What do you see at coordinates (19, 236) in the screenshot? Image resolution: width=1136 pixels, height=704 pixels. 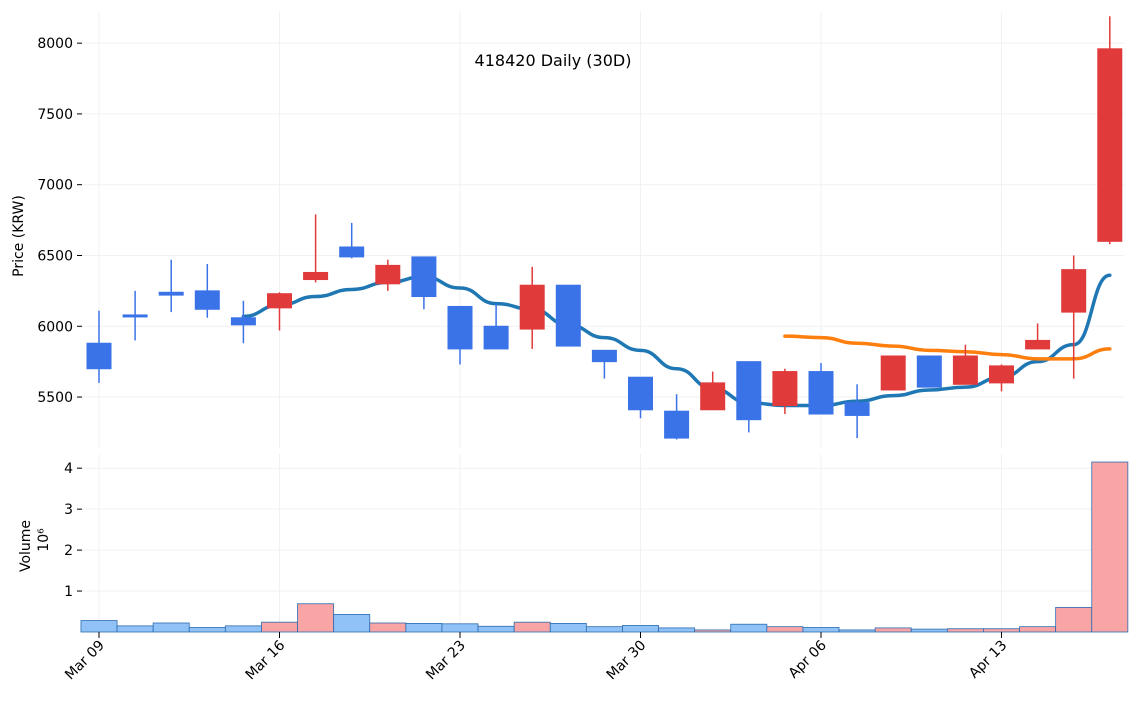 I see `price-axis-title: Price (KRW)` at bounding box center [19, 236].